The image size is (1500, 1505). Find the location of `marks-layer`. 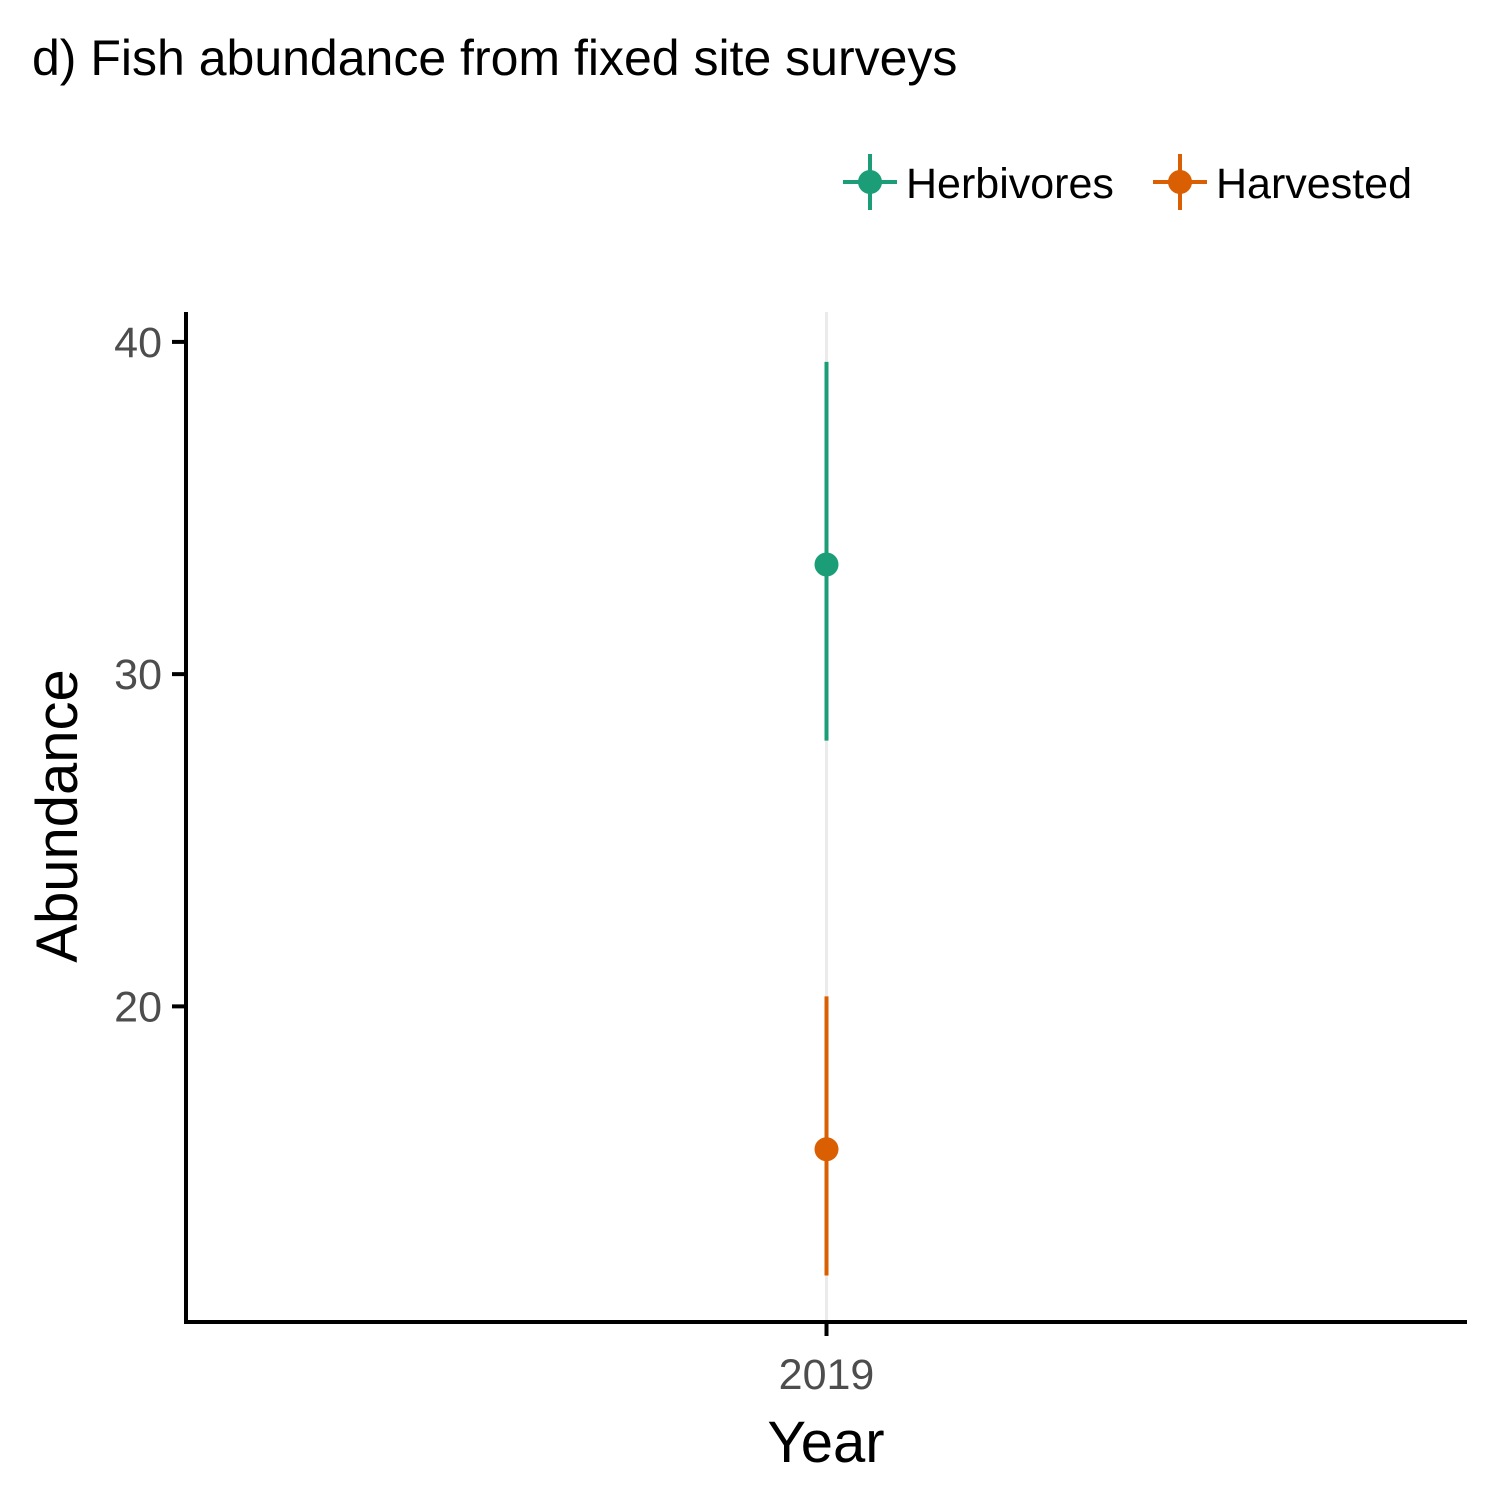

marks-layer is located at coordinates (826, 818).